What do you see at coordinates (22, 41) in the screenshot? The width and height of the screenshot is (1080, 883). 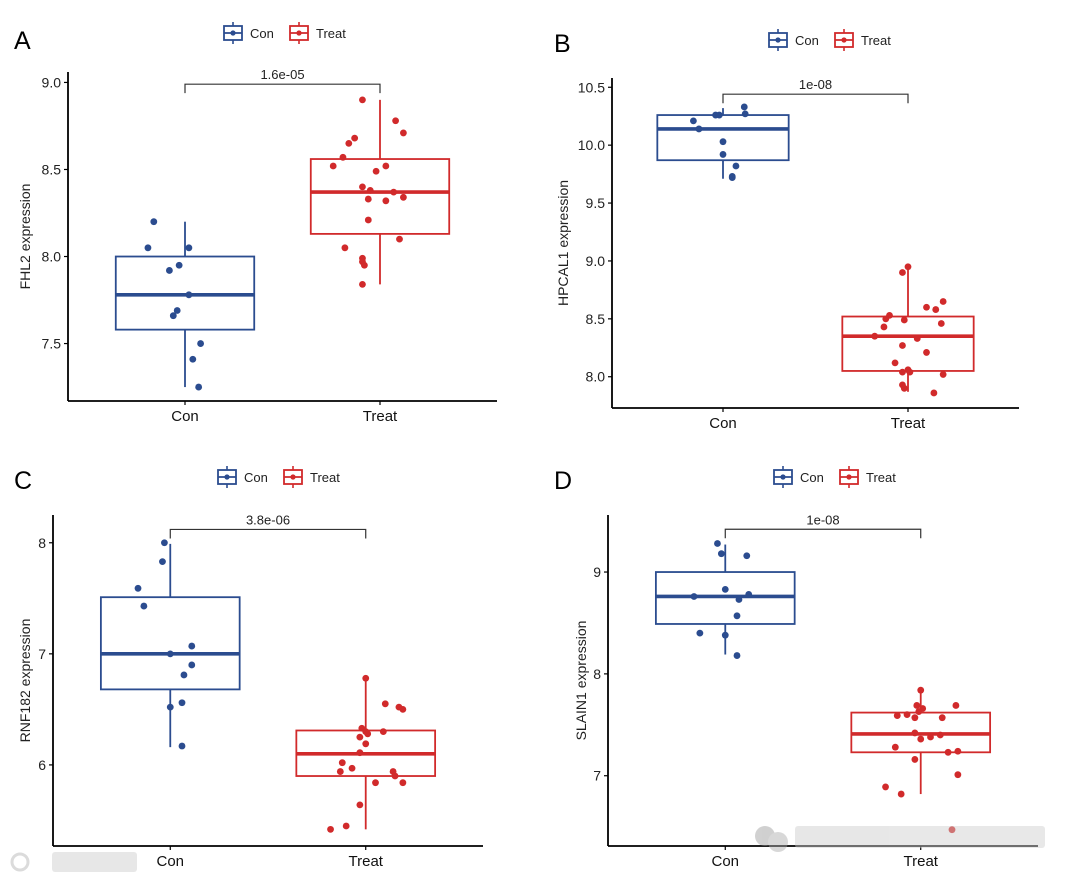 I see `panel-label: A` at bounding box center [22, 41].